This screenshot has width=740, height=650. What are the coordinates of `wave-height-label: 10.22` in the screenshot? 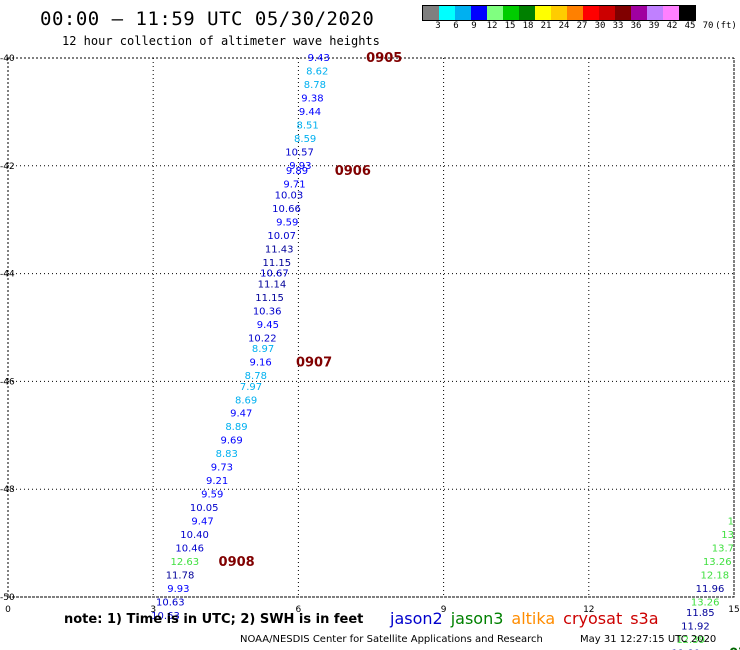 It's located at (262, 338).